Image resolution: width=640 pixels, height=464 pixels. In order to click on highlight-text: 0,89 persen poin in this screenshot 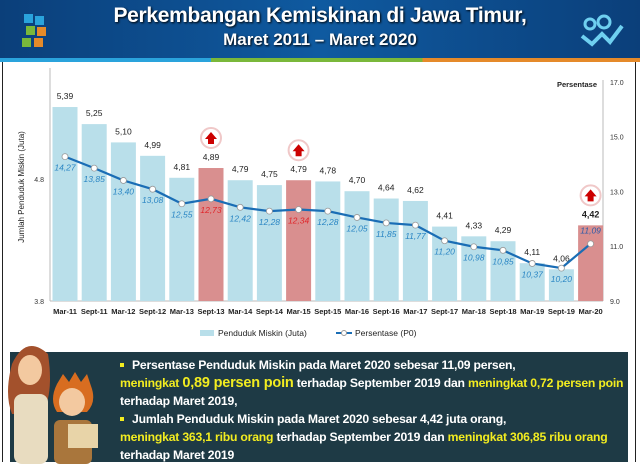, I will do `click(238, 383)`.